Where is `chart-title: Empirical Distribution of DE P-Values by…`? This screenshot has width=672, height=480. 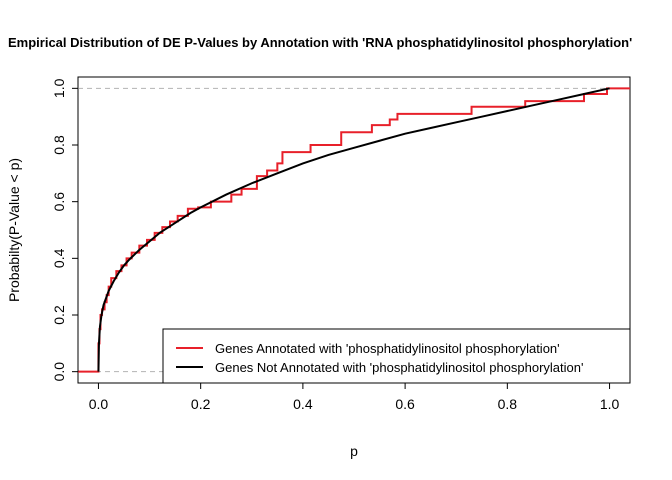
chart-title: Empirical Distribution of DE P-Values by… is located at coordinates (320, 42).